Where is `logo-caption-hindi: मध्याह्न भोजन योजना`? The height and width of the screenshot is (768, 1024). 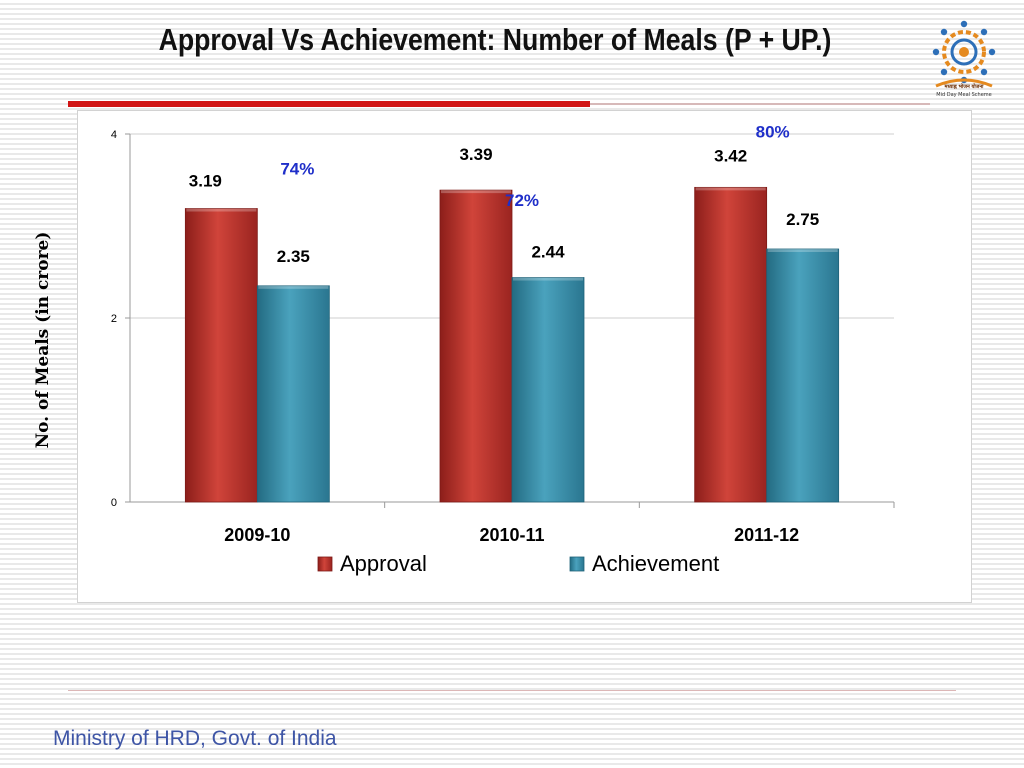 logo-caption-hindi: मध्याह्न भोजन योजना is located at coordinates (964, 87).